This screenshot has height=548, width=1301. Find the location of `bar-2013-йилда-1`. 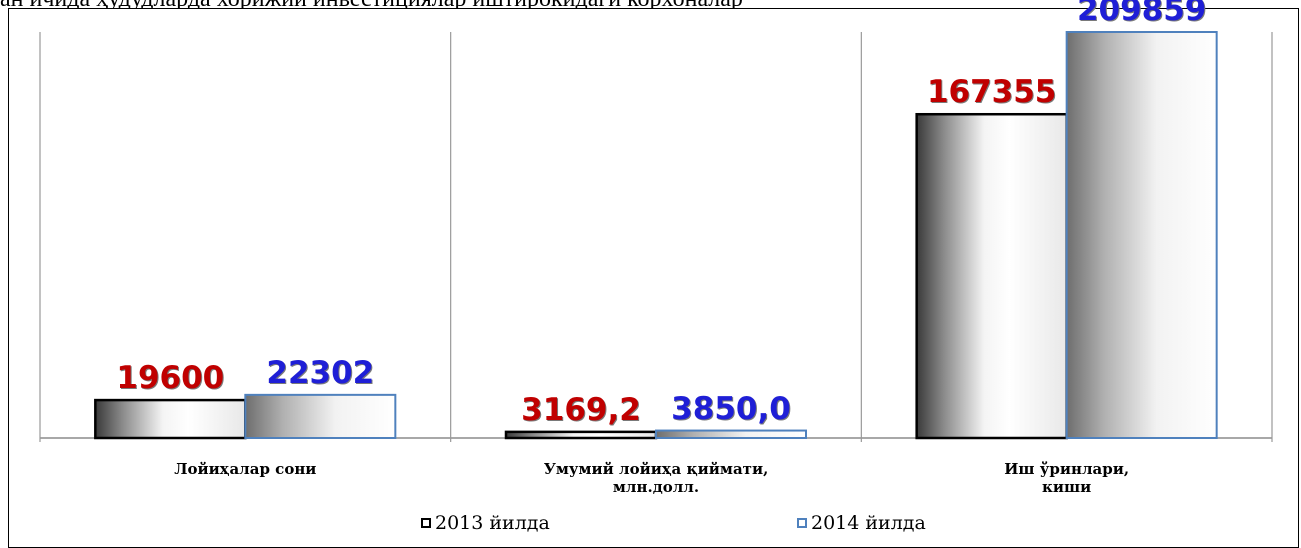

bar-2013-йилда-1 is located at coordinates (581, 435).